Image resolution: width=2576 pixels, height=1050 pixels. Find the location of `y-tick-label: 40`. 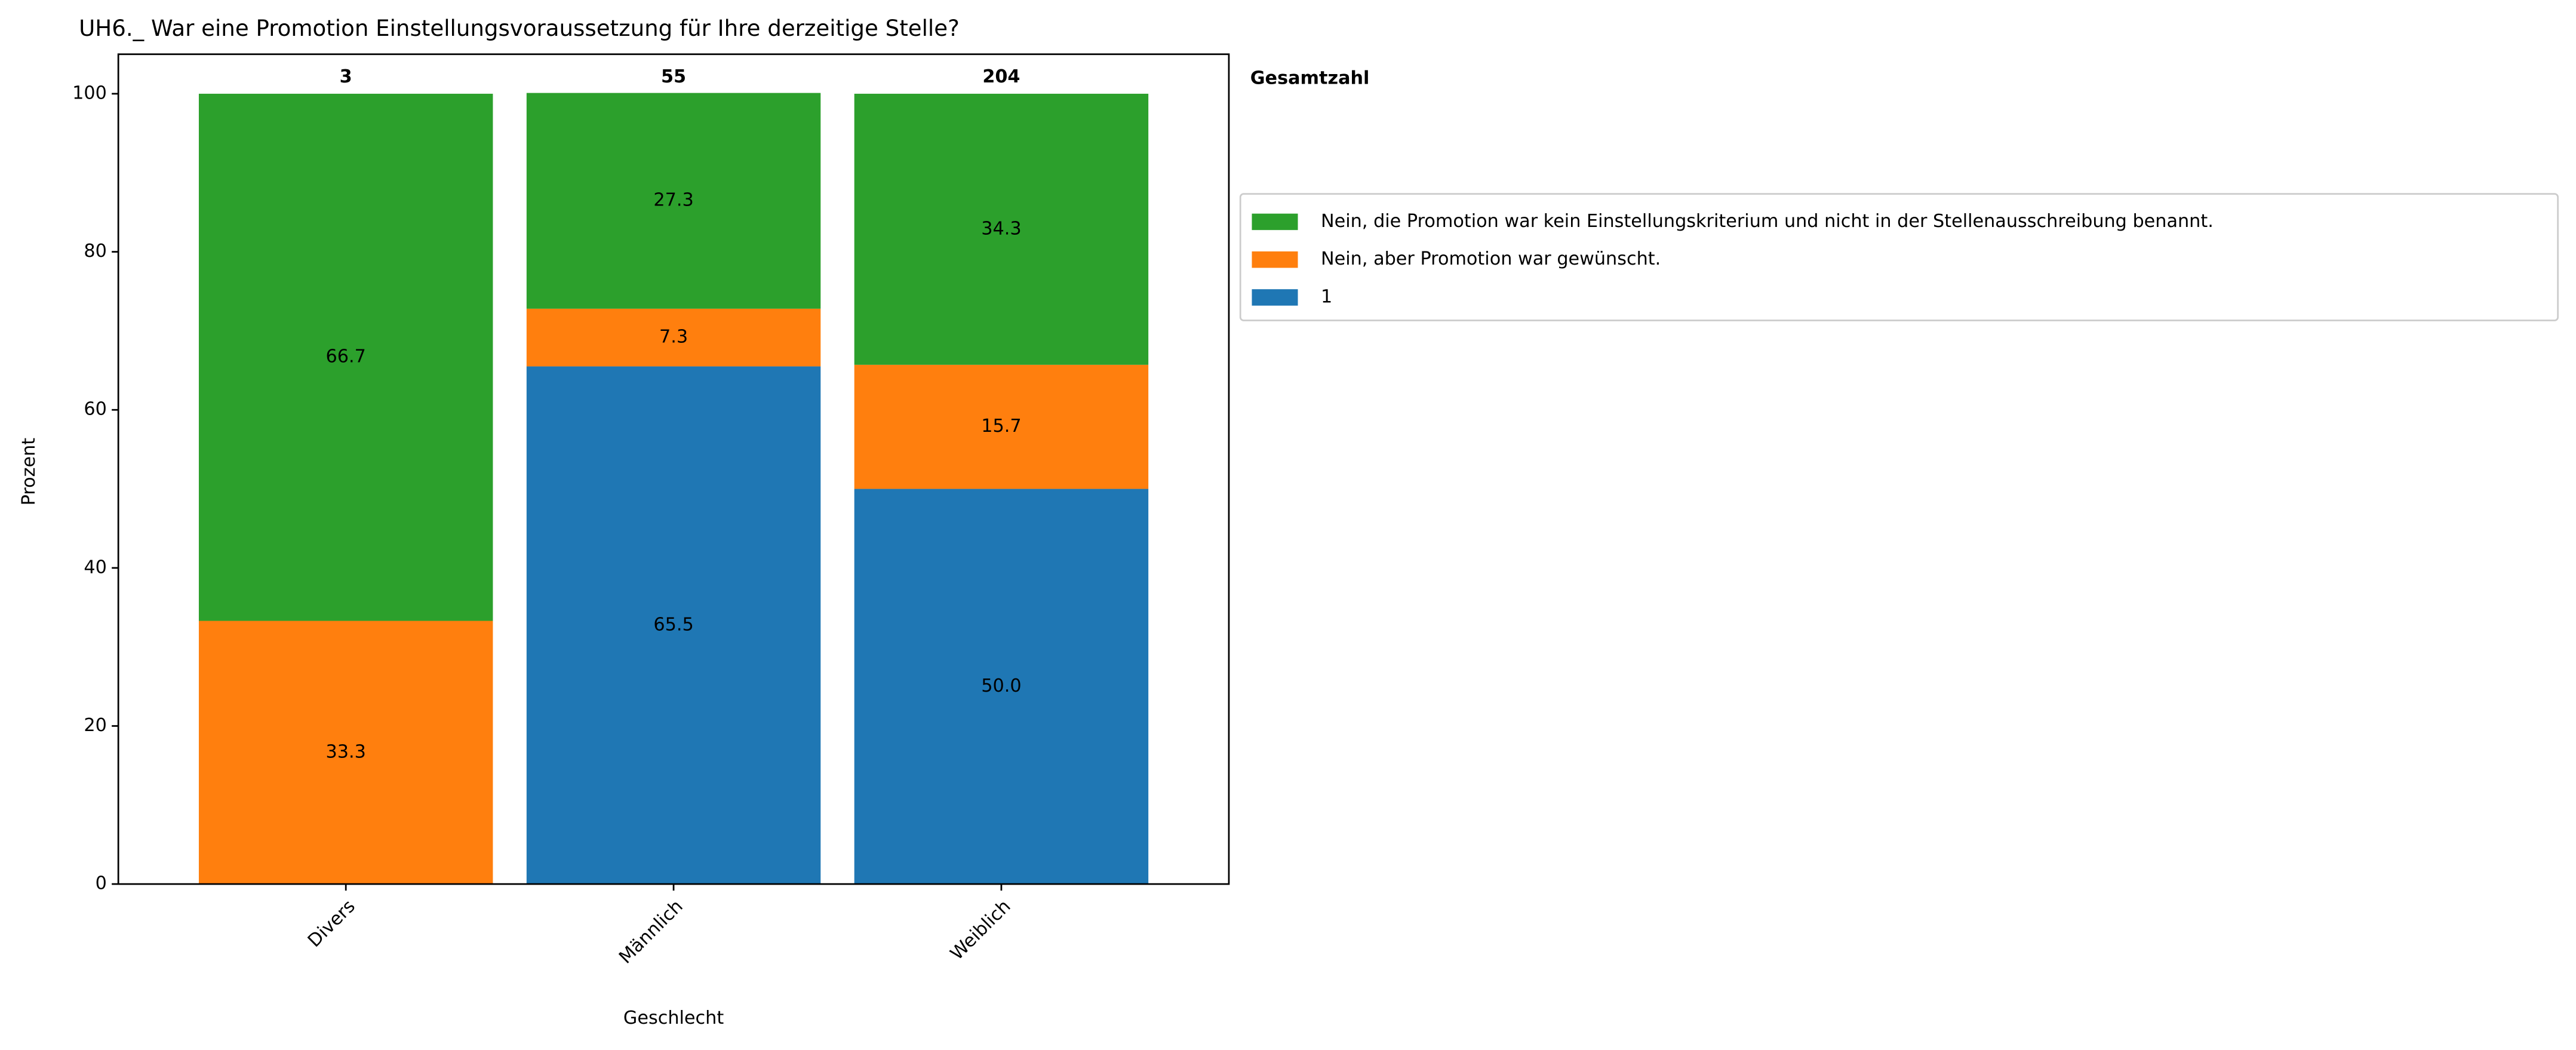

y-tick-label: 40 is located at coordinates (95, 568).